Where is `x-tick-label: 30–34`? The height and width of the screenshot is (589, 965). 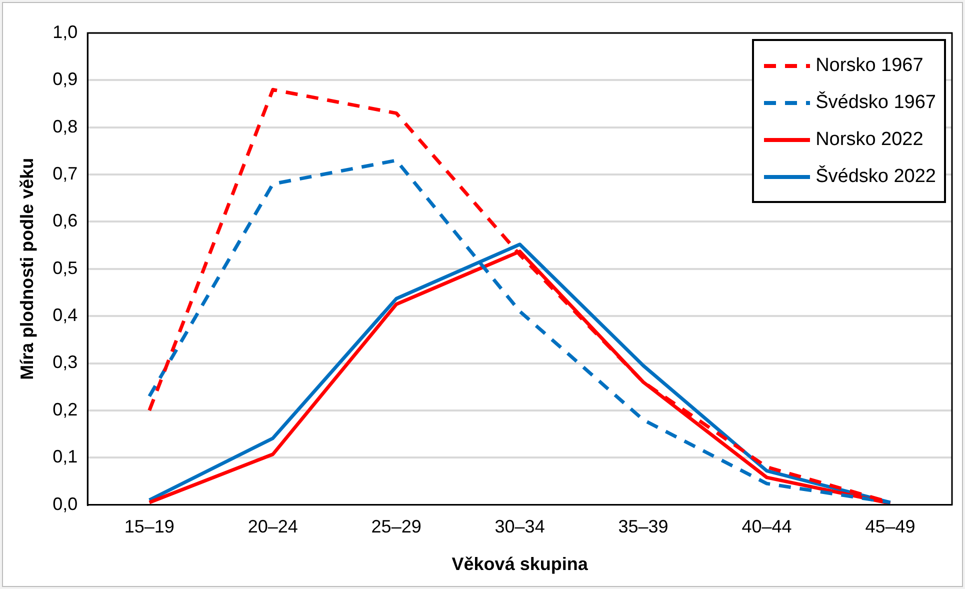
x-tick-label: 30–34 is located at coordinates (519, 526).